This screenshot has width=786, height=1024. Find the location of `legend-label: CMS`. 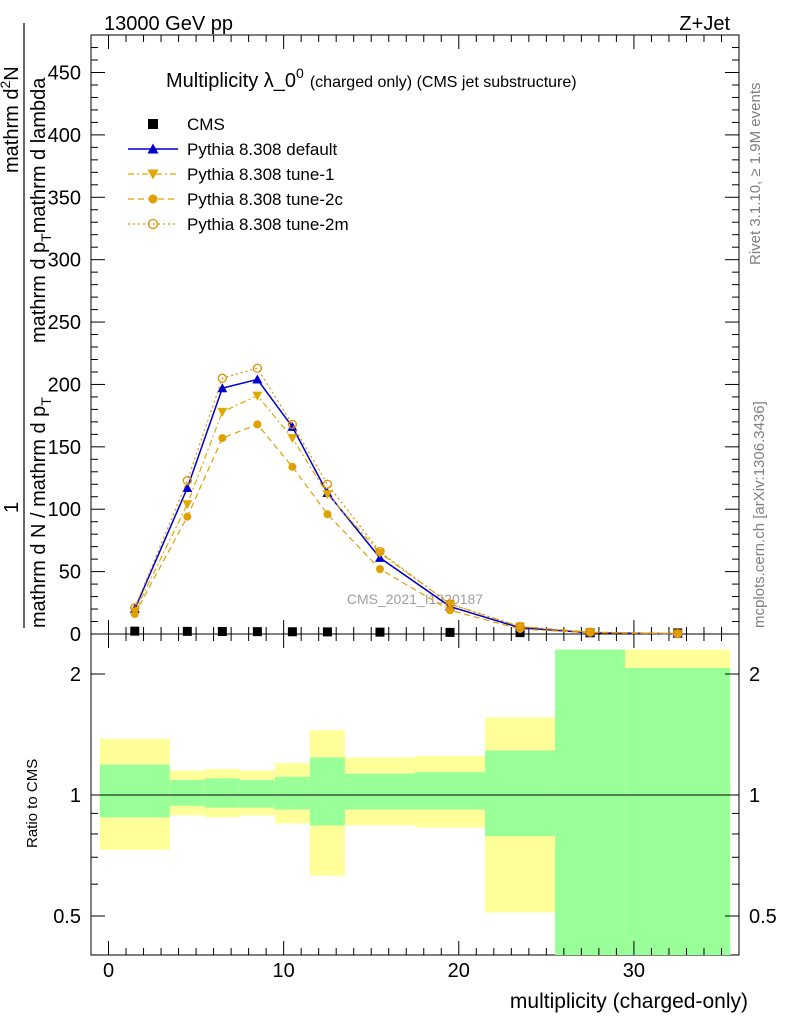

legend-label: CMS is located at coordinates (206, 124).